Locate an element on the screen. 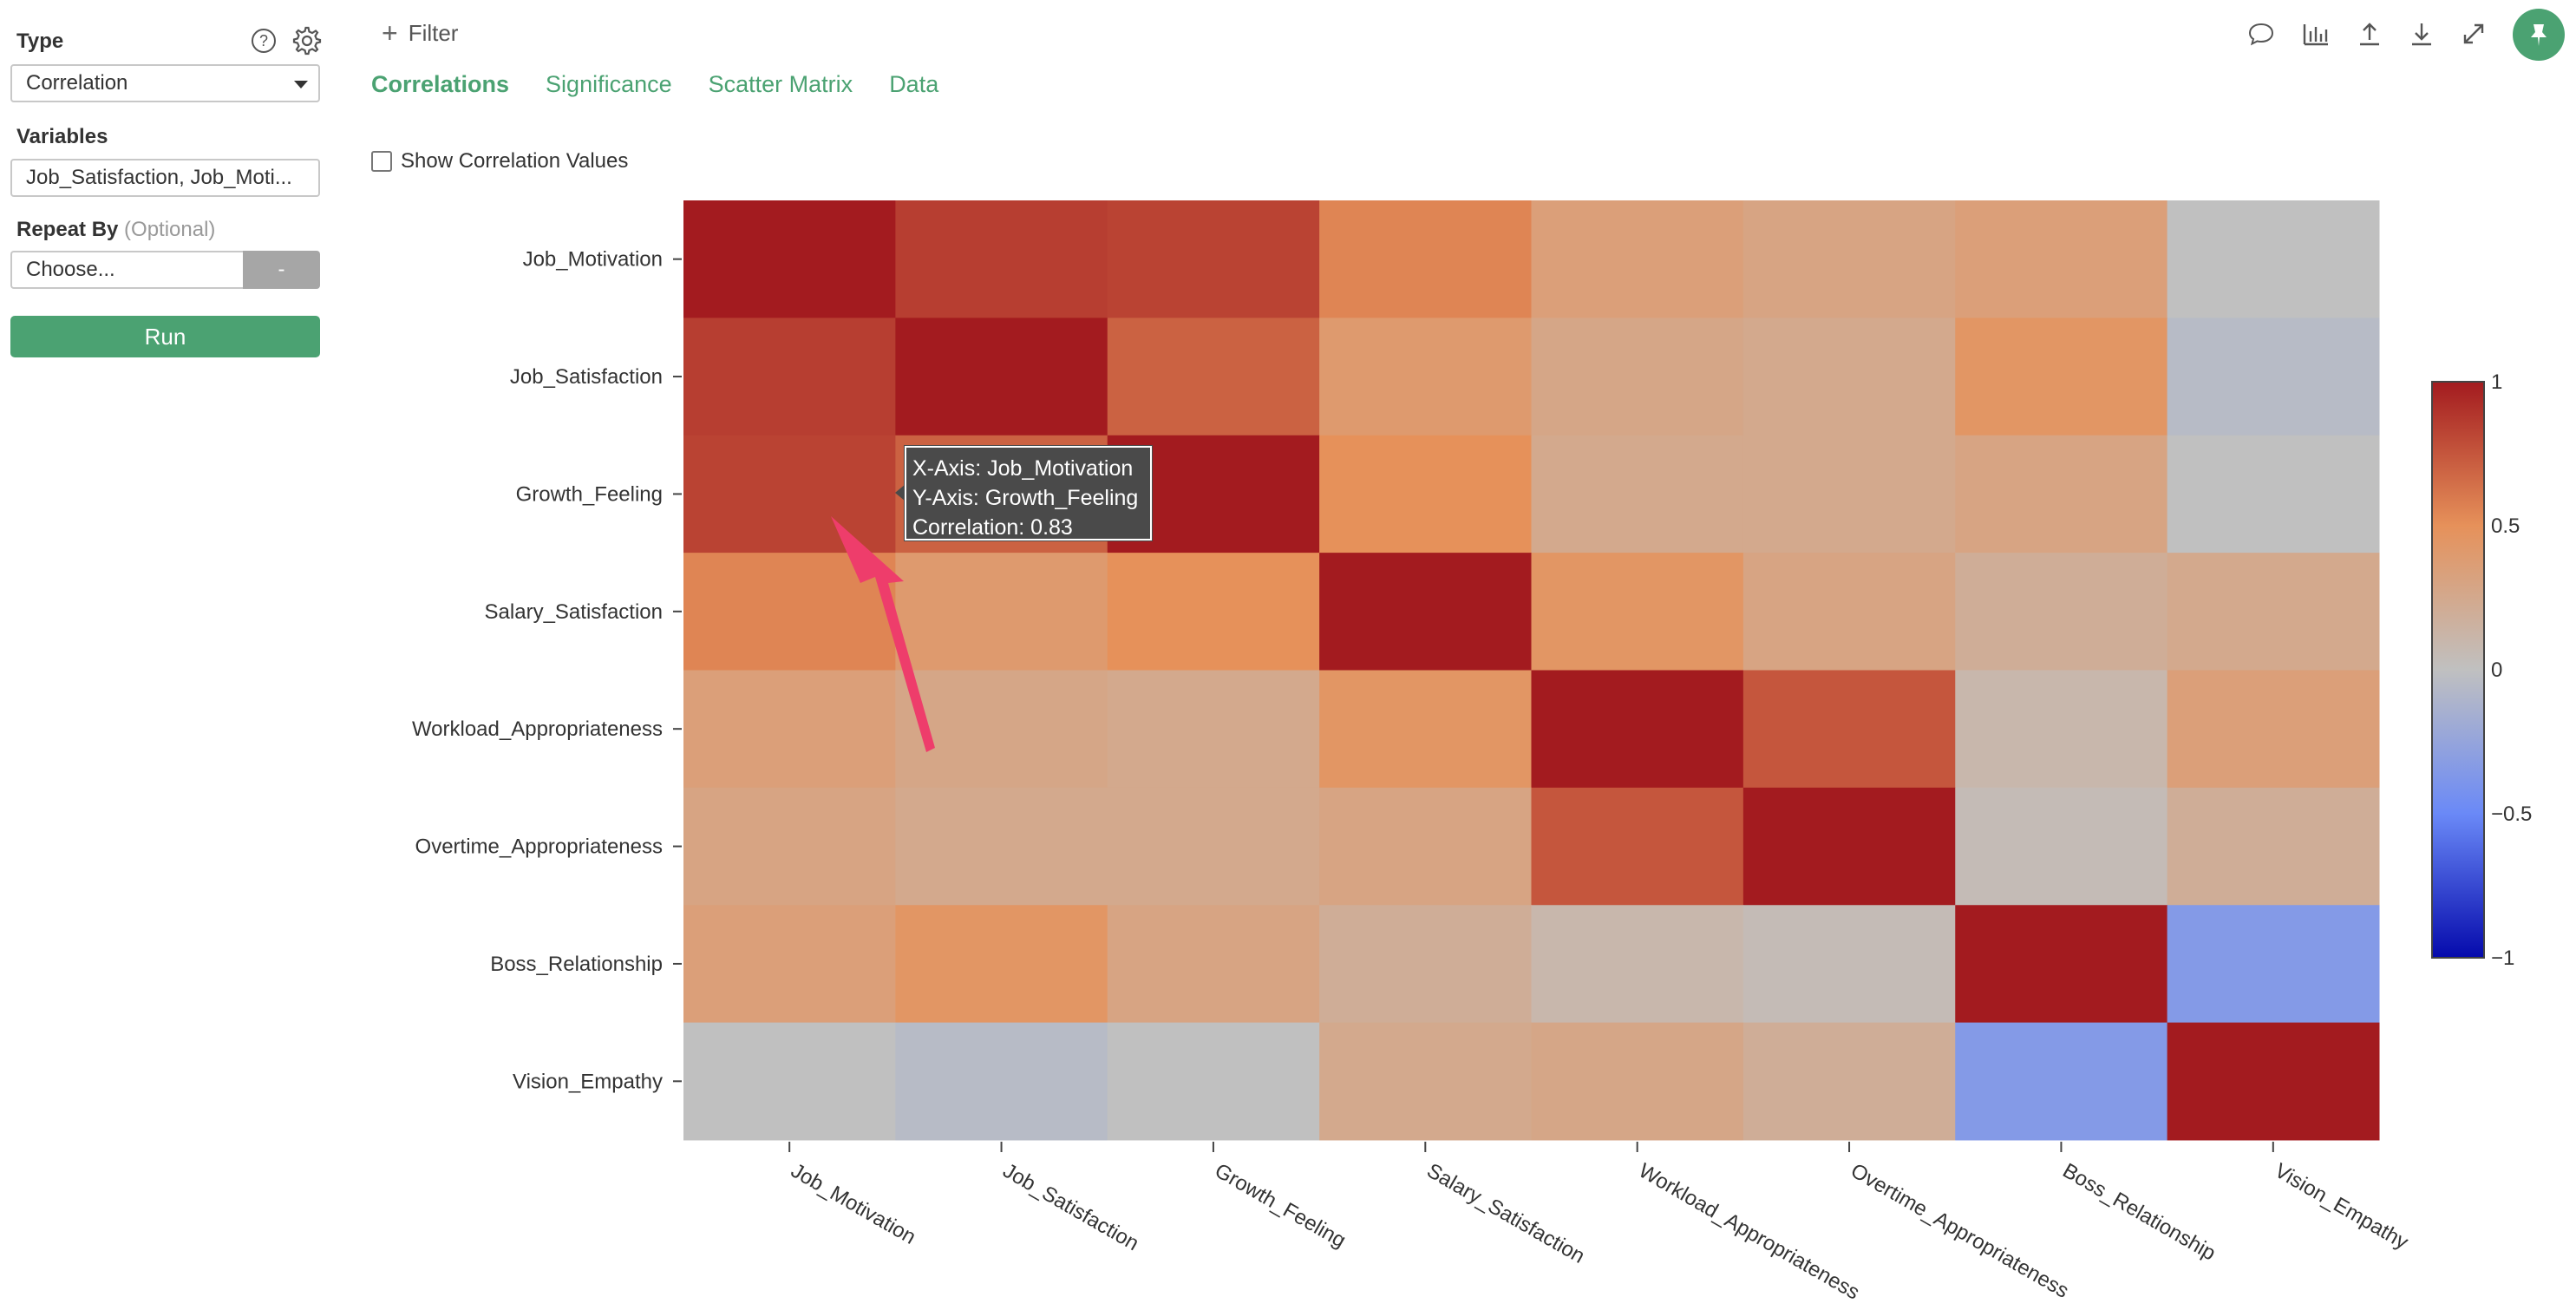  x-tick-label: Job_Motivation is located at coordinates (853, 1204).